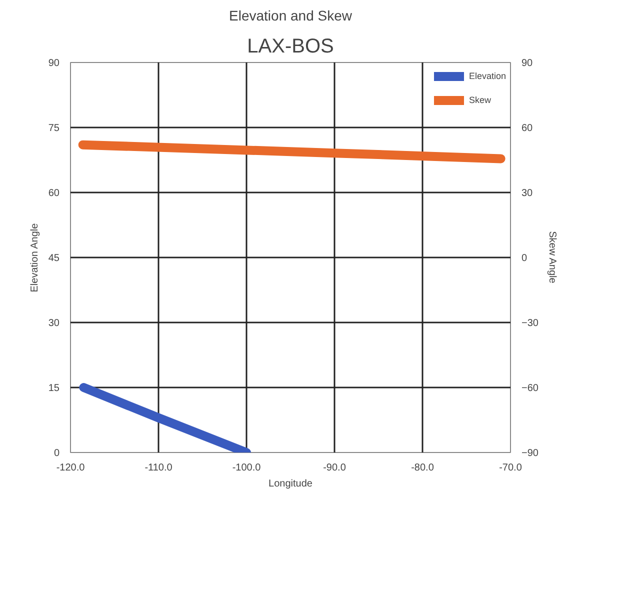 This screenshot has height=610, width=631. What do you see at coordinates (530, 323) in the screenshot?
I see `y2-tick-label: −30` at bounding box center [530, 323].